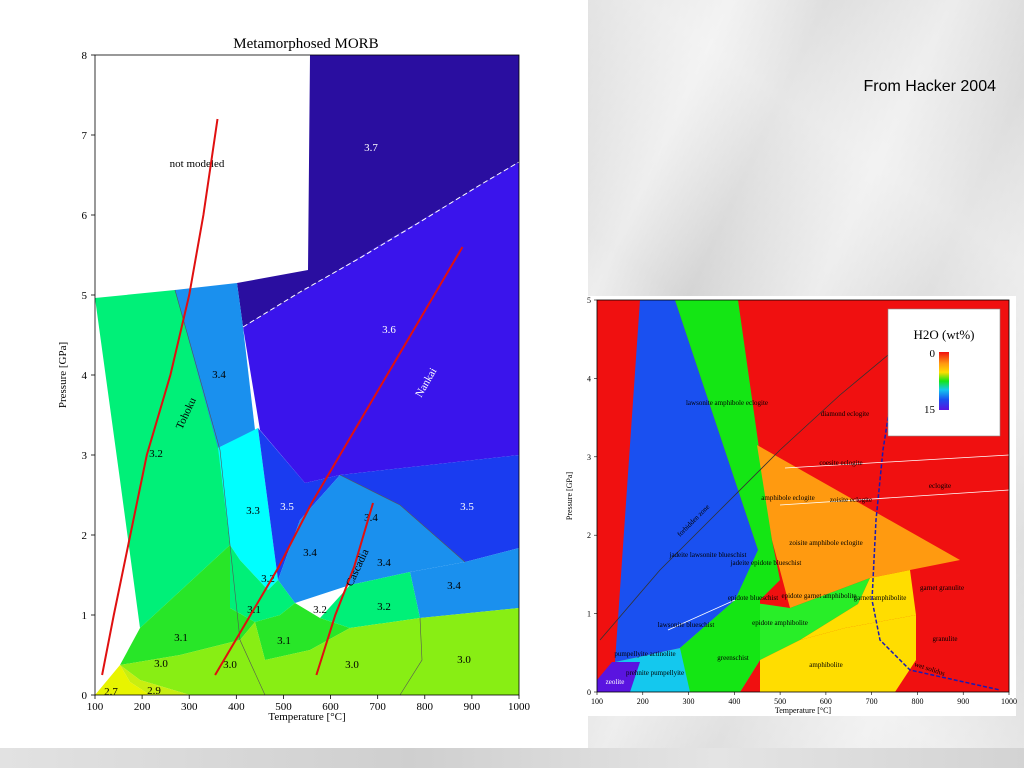 The width and height of the screenshot is (1024, 768). Describe the element at coordinates (780, 701) in the screenshot. I see `x-tick-label-right: 500` at that location.